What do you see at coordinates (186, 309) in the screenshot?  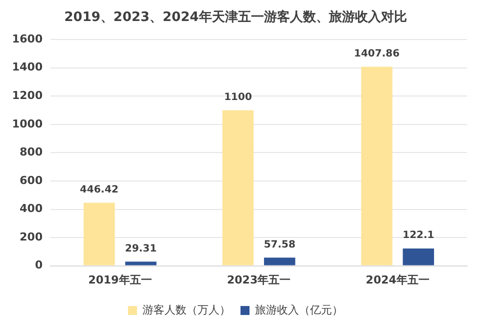 I see `legend-label: 游客人数（万人）` at bounding box center [186, 309].